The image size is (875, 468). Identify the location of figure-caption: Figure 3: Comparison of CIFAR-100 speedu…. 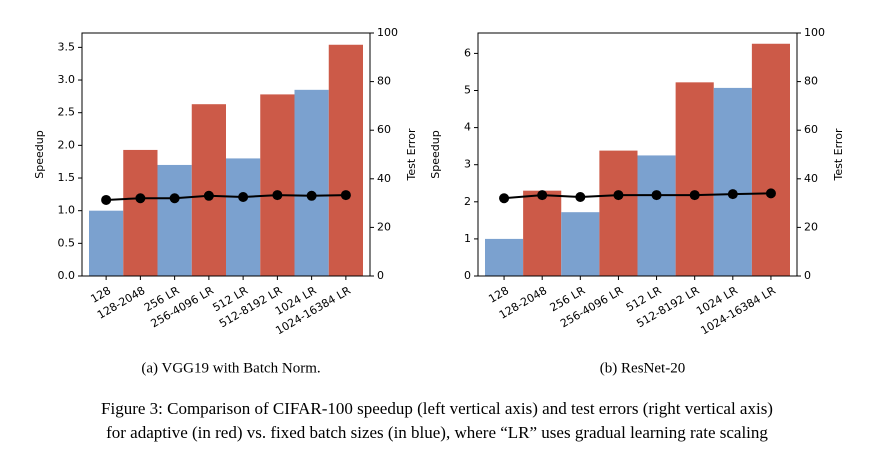
(437, 408).